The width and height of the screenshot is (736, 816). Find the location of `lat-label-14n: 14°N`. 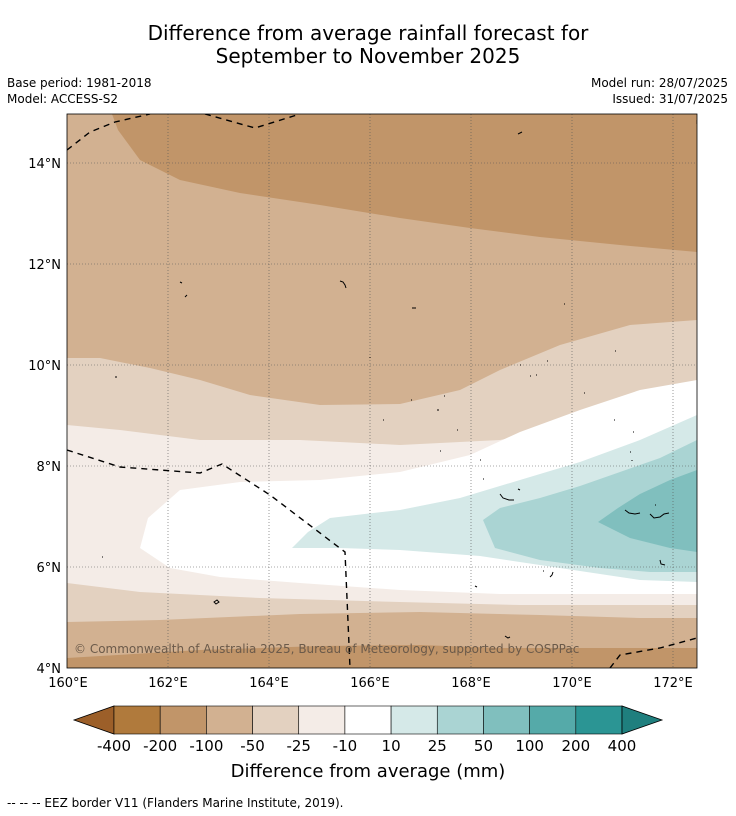

lat-label-14n: 14°N is located at coordinates (44, 164).